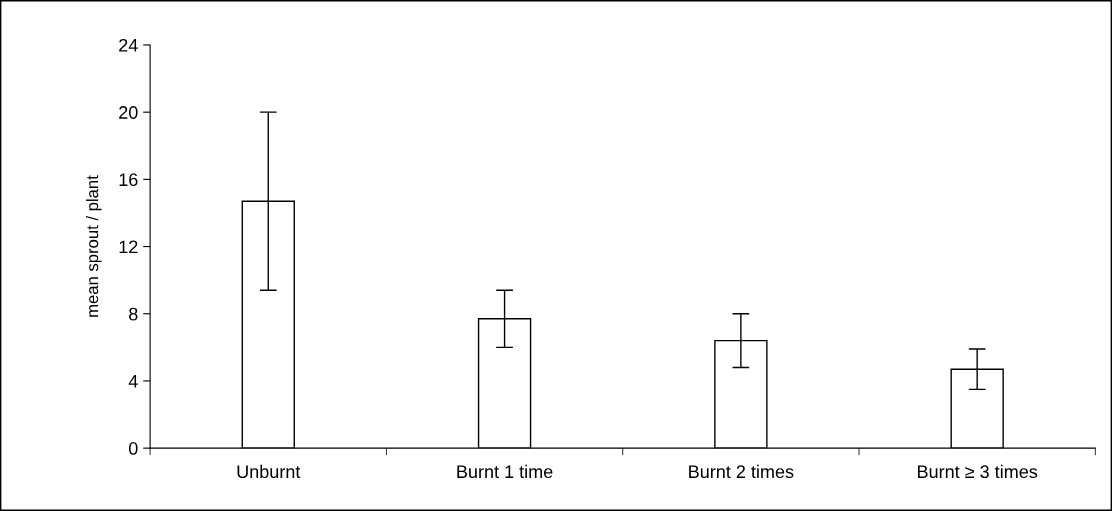 The image size is (1112, 511). What do you see at coordinates (741, 471) in the screenshot?
I see `x-tick-label: Burnt 2 times` at bounding box center [741, 471].